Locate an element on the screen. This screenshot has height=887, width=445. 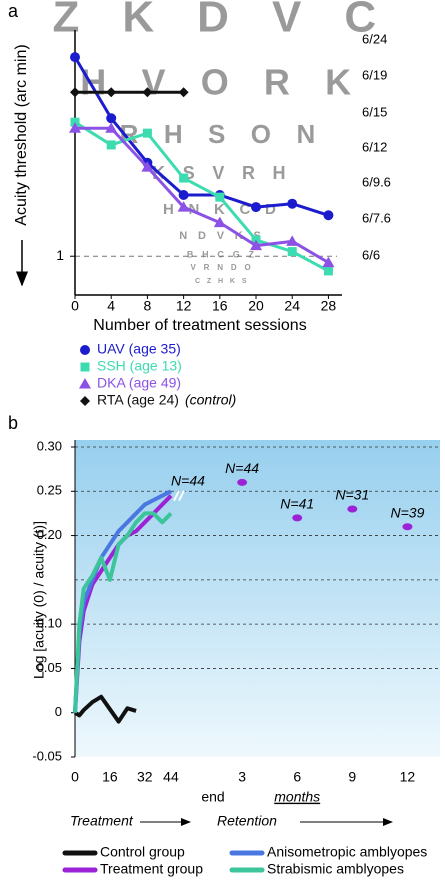
chart-letters: Z K D V C is located at coordinates (221, 21).